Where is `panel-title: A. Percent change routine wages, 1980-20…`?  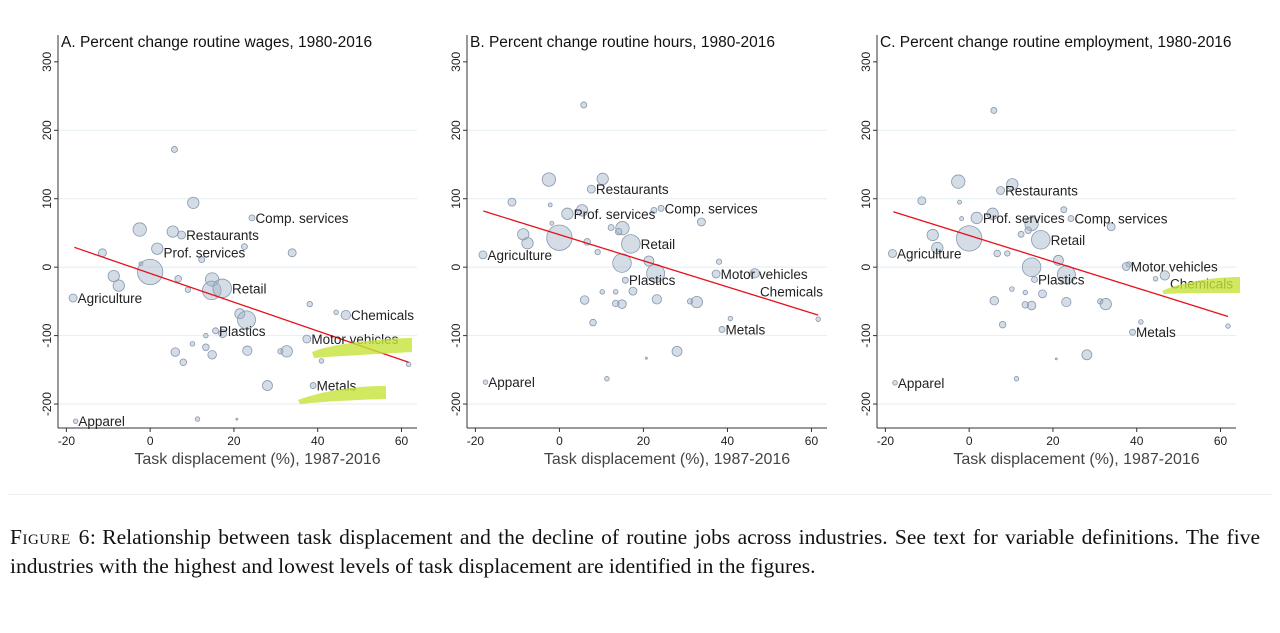 panel-title: A. Percent change routine wages, 1980-20… is located at coordinates (216, 42).